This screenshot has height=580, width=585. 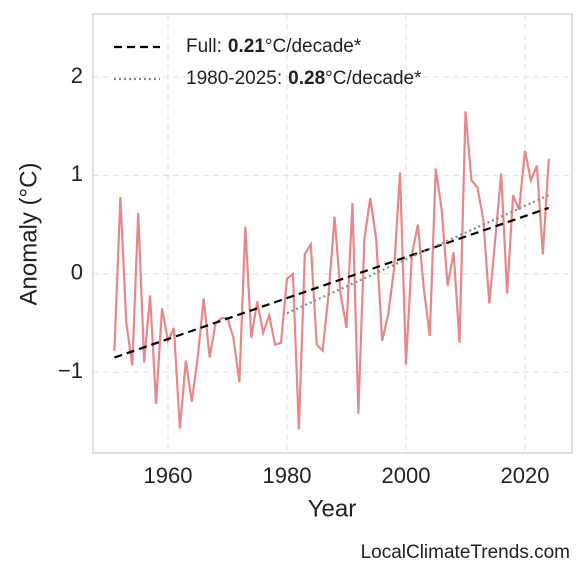 What do you see at coordinates (234, 78) in the screenshot?
I see `legend-text: 1980-2025:` at bounding box center [234, 78].